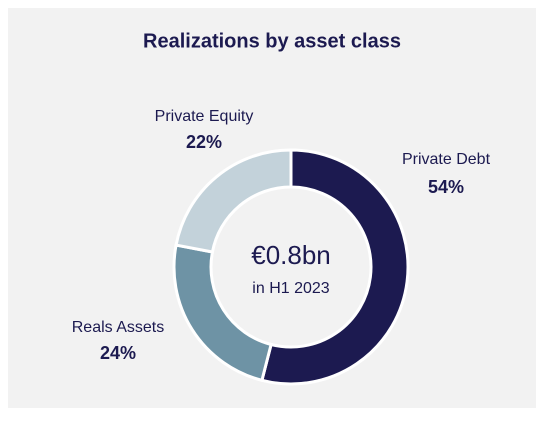 This screenshot has height=432, width=544. Describe the element at coordinates (233, 201) in the screenshot. I see `donut-slice` at that location.